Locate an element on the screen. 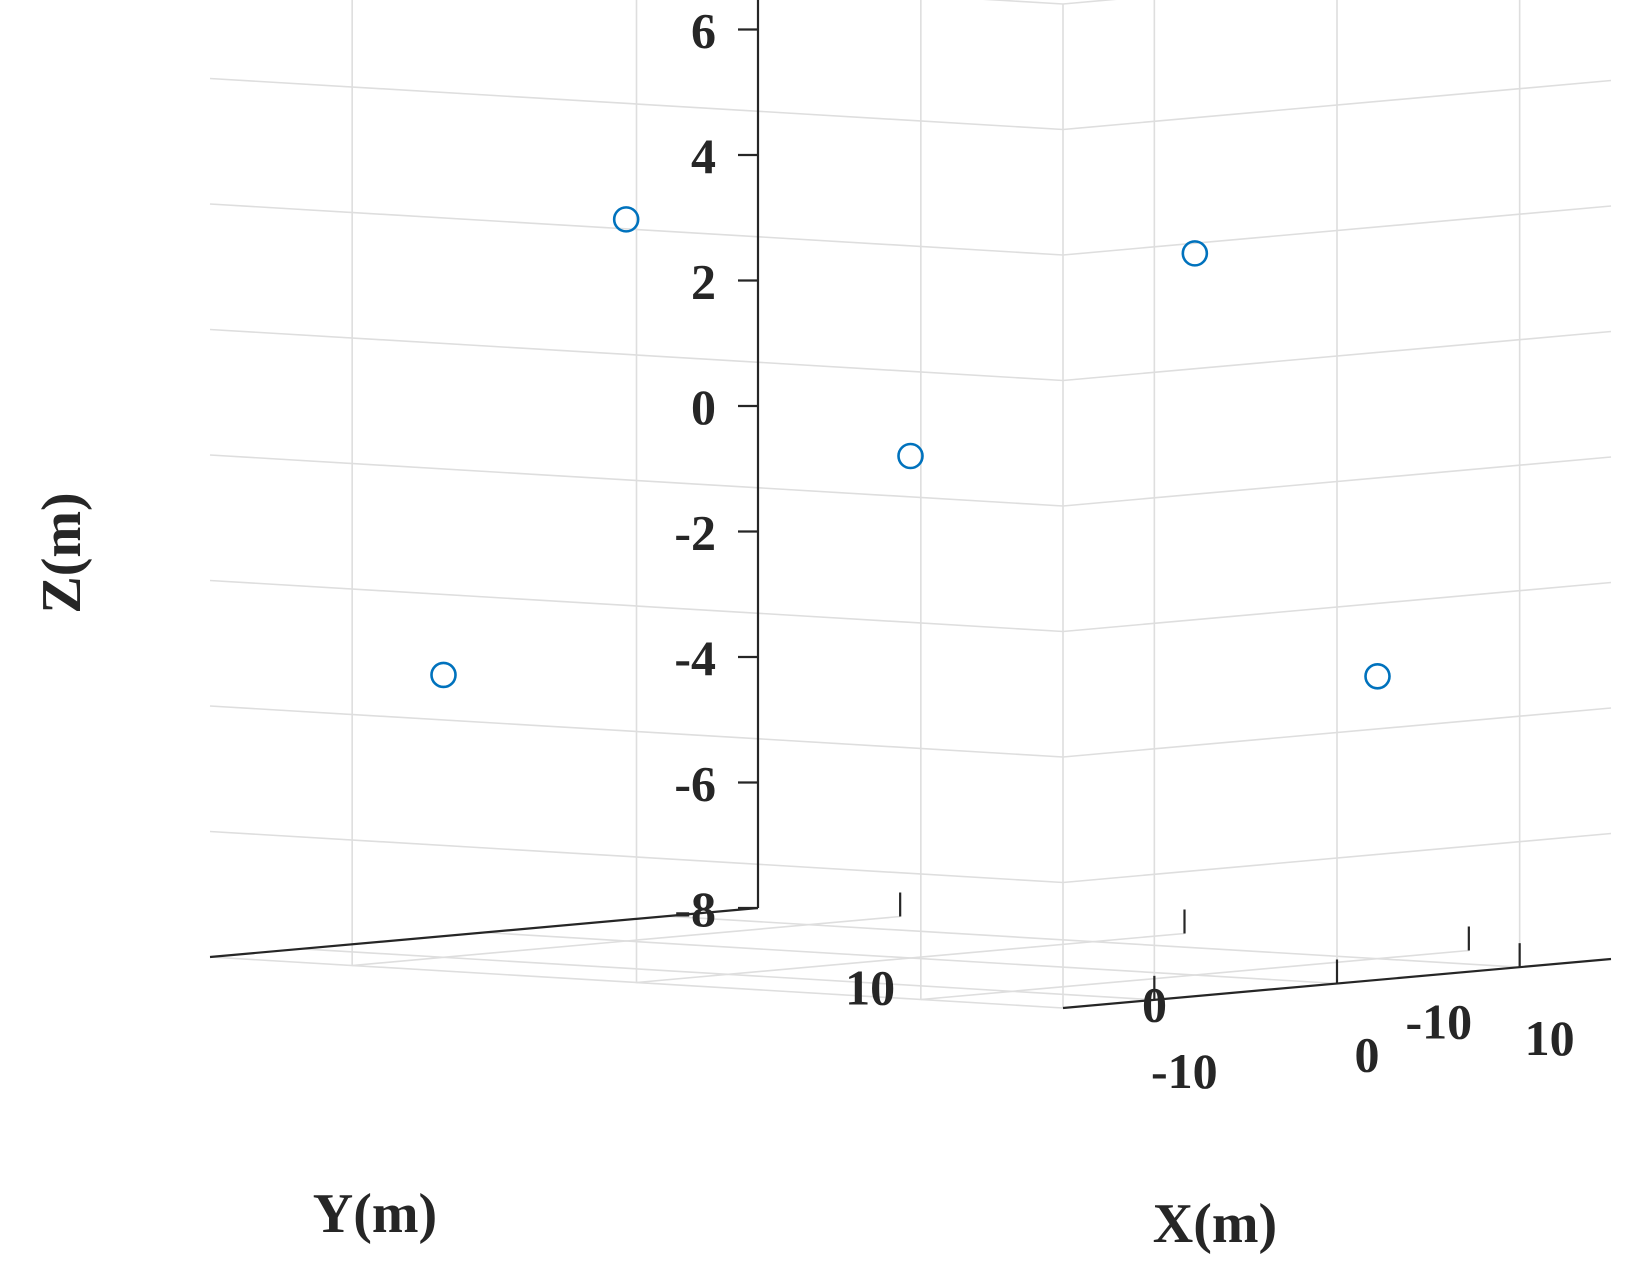 The width and height of the screenshot is (1634, 1275). z-tick-label: 6 is located at coordinates (703, 31).